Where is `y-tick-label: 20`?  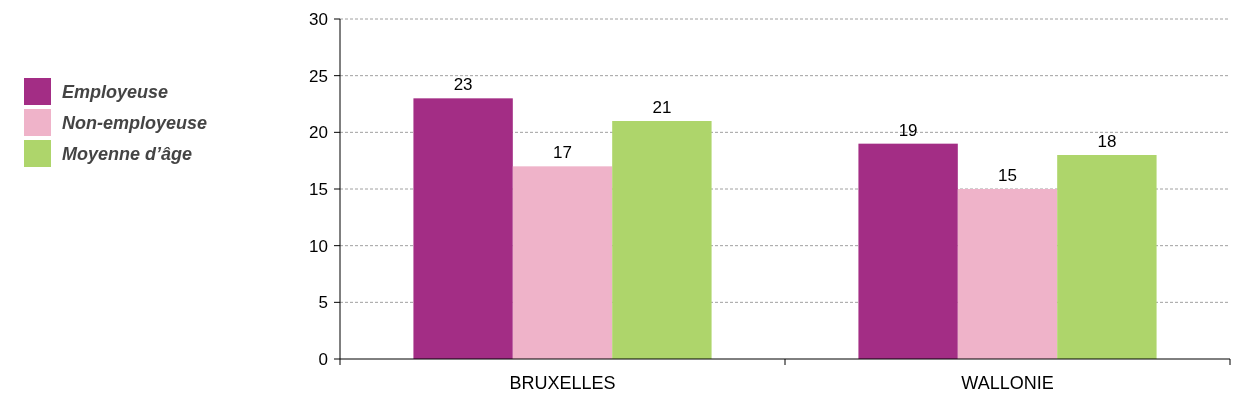
y-tick-label: 20 is located at coordinates (318, 133).